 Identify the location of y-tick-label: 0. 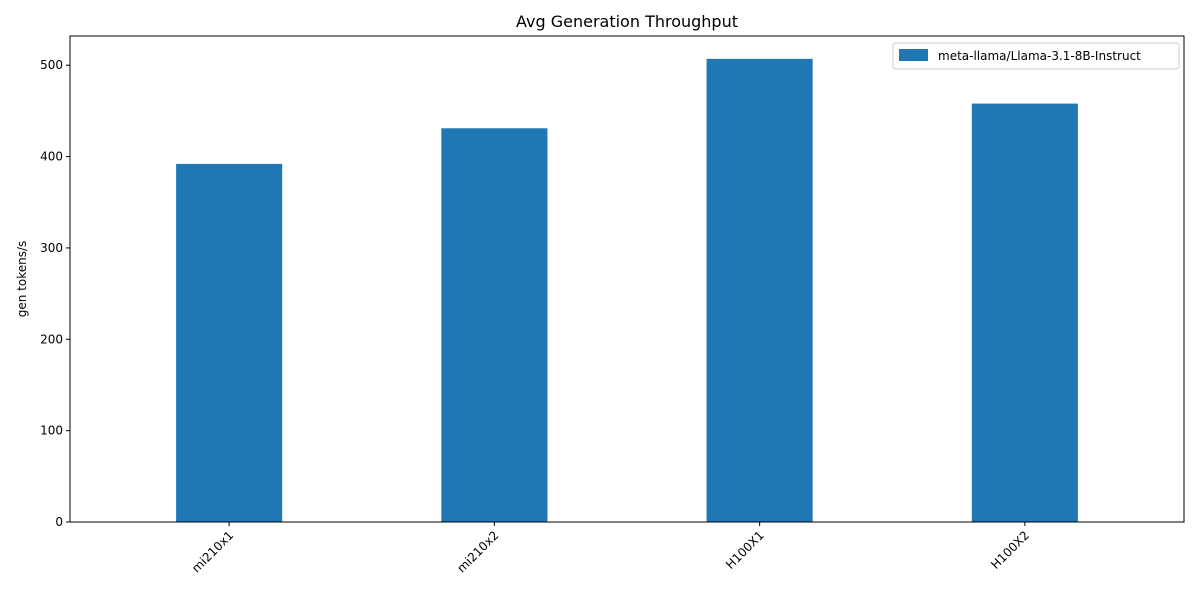
(59, 522).